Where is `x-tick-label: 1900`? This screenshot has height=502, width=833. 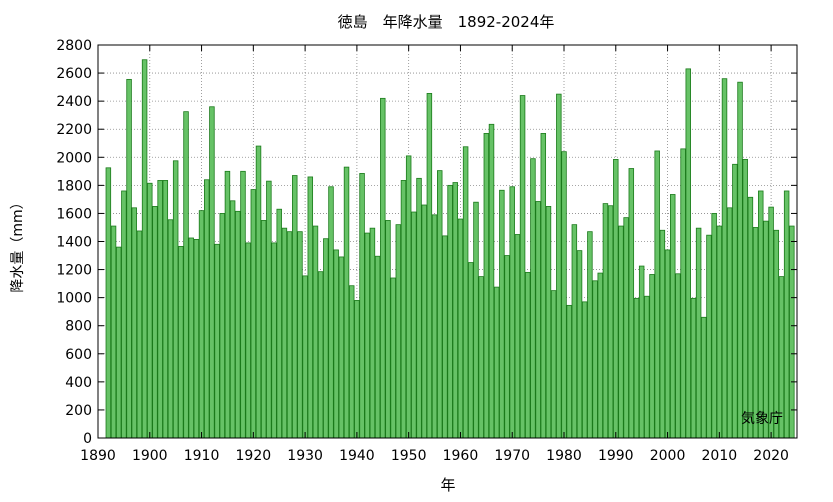 x-tick-label: 1900 is located at coordinates (150, 456).